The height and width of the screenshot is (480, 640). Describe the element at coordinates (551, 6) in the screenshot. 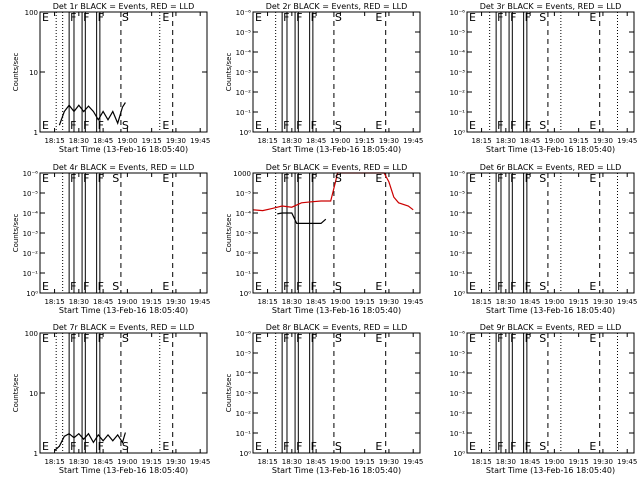

I see `chart-title: Det 3r BLACK = Events, RED = LLD` at that location.